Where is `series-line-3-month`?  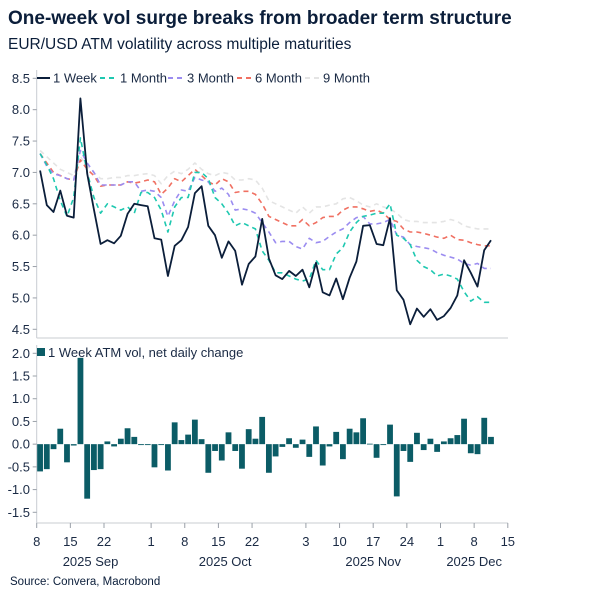 series-line-3-month is located at coordinates (265, 209).